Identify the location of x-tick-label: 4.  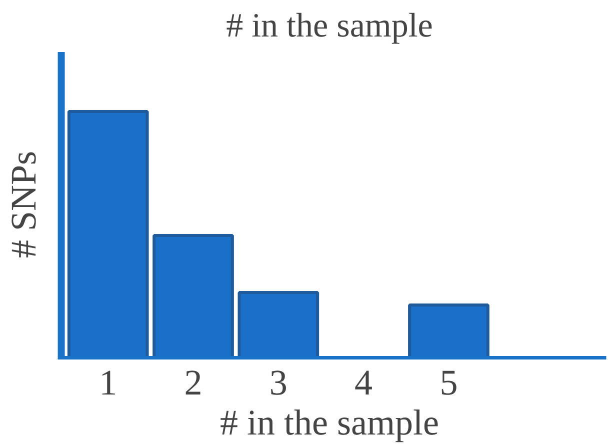
(363, 382).